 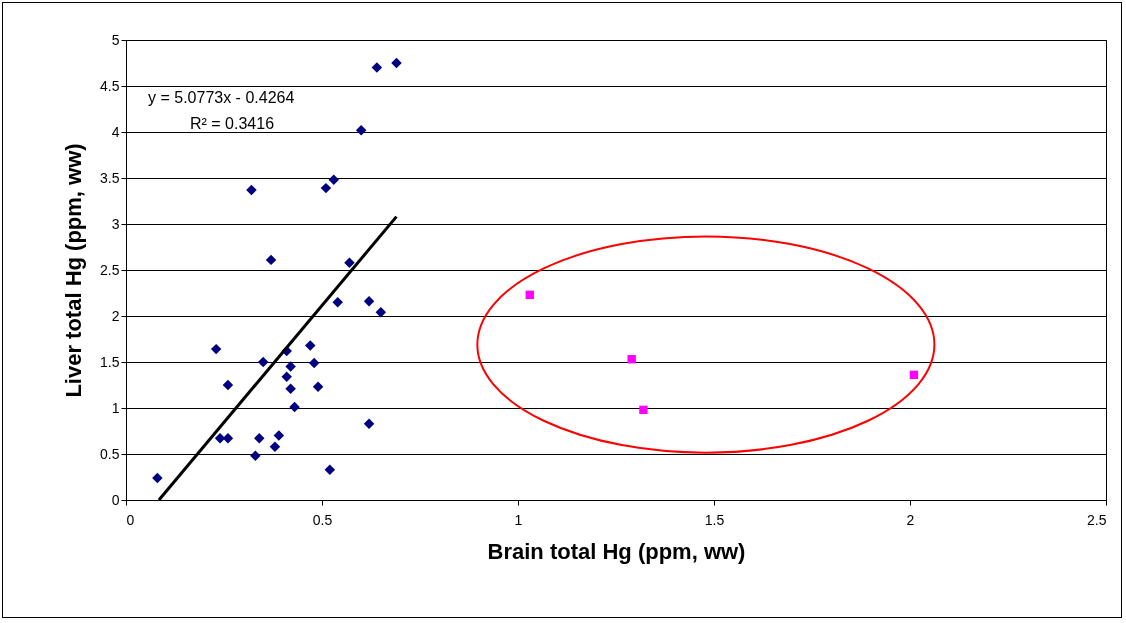 I want to click on x-tick-label: 2, so click(x=910, y=519).